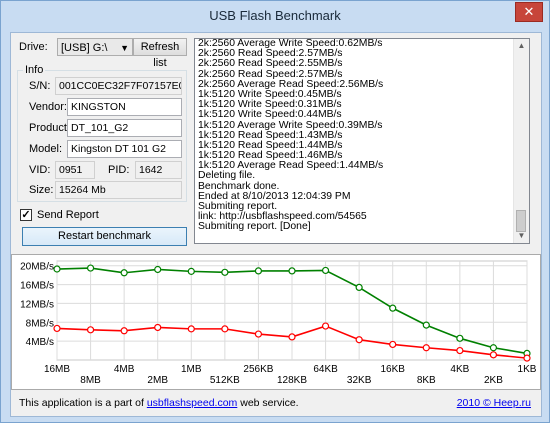 This screenshot has height=423, width=550. Describe the element at coordinates (274, 196) in the screenshot. I see `log-line: Ended at 8/10/2013 12:04:39 PM` at that location.